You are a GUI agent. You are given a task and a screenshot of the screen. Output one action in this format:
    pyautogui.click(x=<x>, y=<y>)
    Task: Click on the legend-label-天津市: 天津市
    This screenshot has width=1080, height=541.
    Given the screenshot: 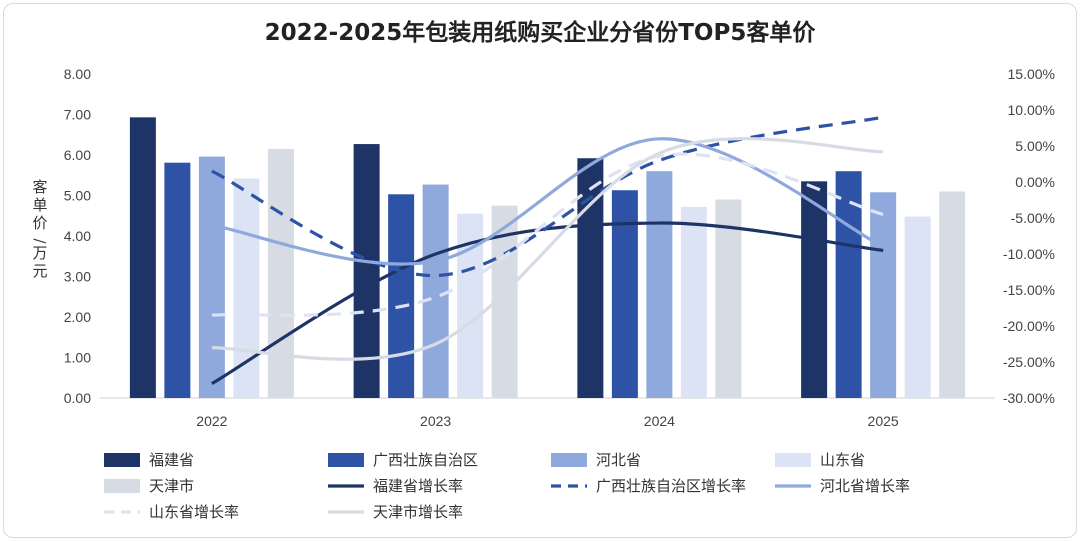 What is the action you would take?
    pyautogui.click(x=171, y=486)
    